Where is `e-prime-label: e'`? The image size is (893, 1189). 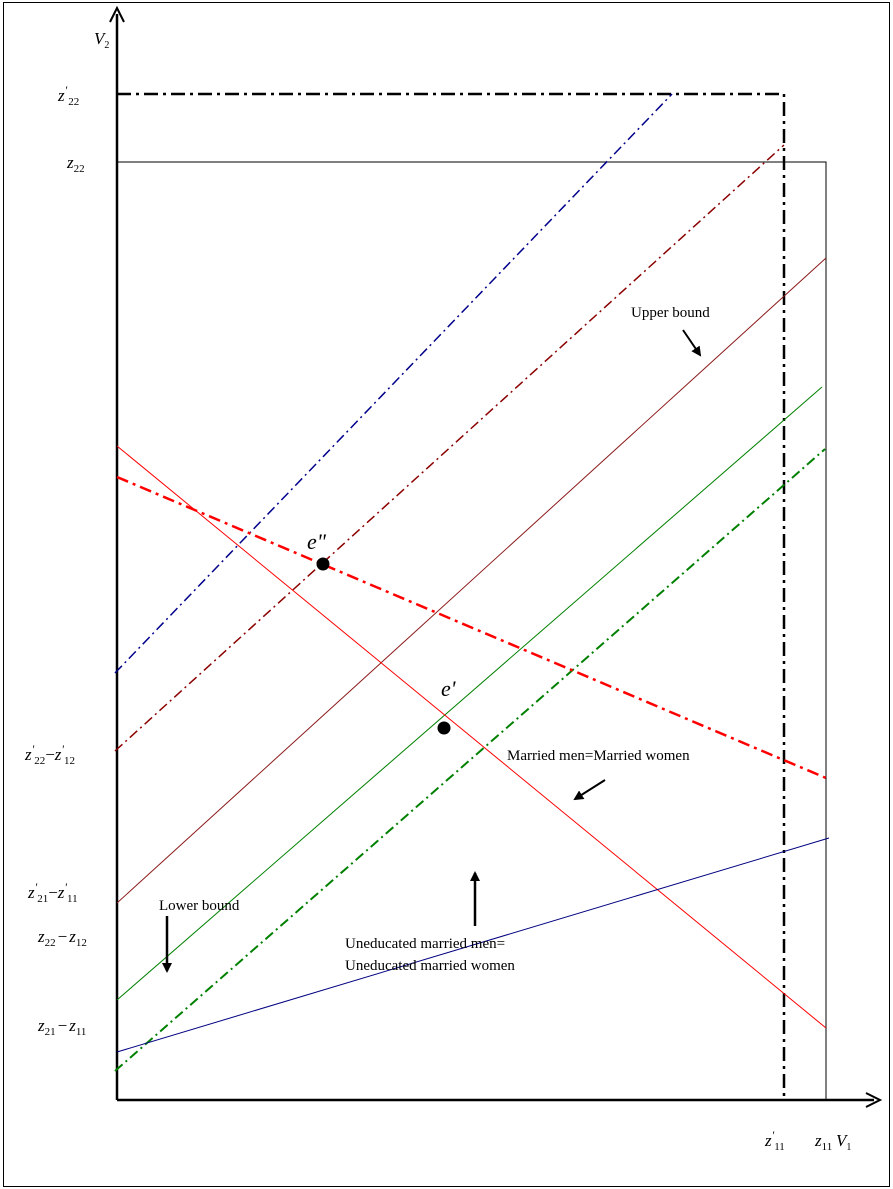 e-prime-label: e' is located at coordinates (448, 688).